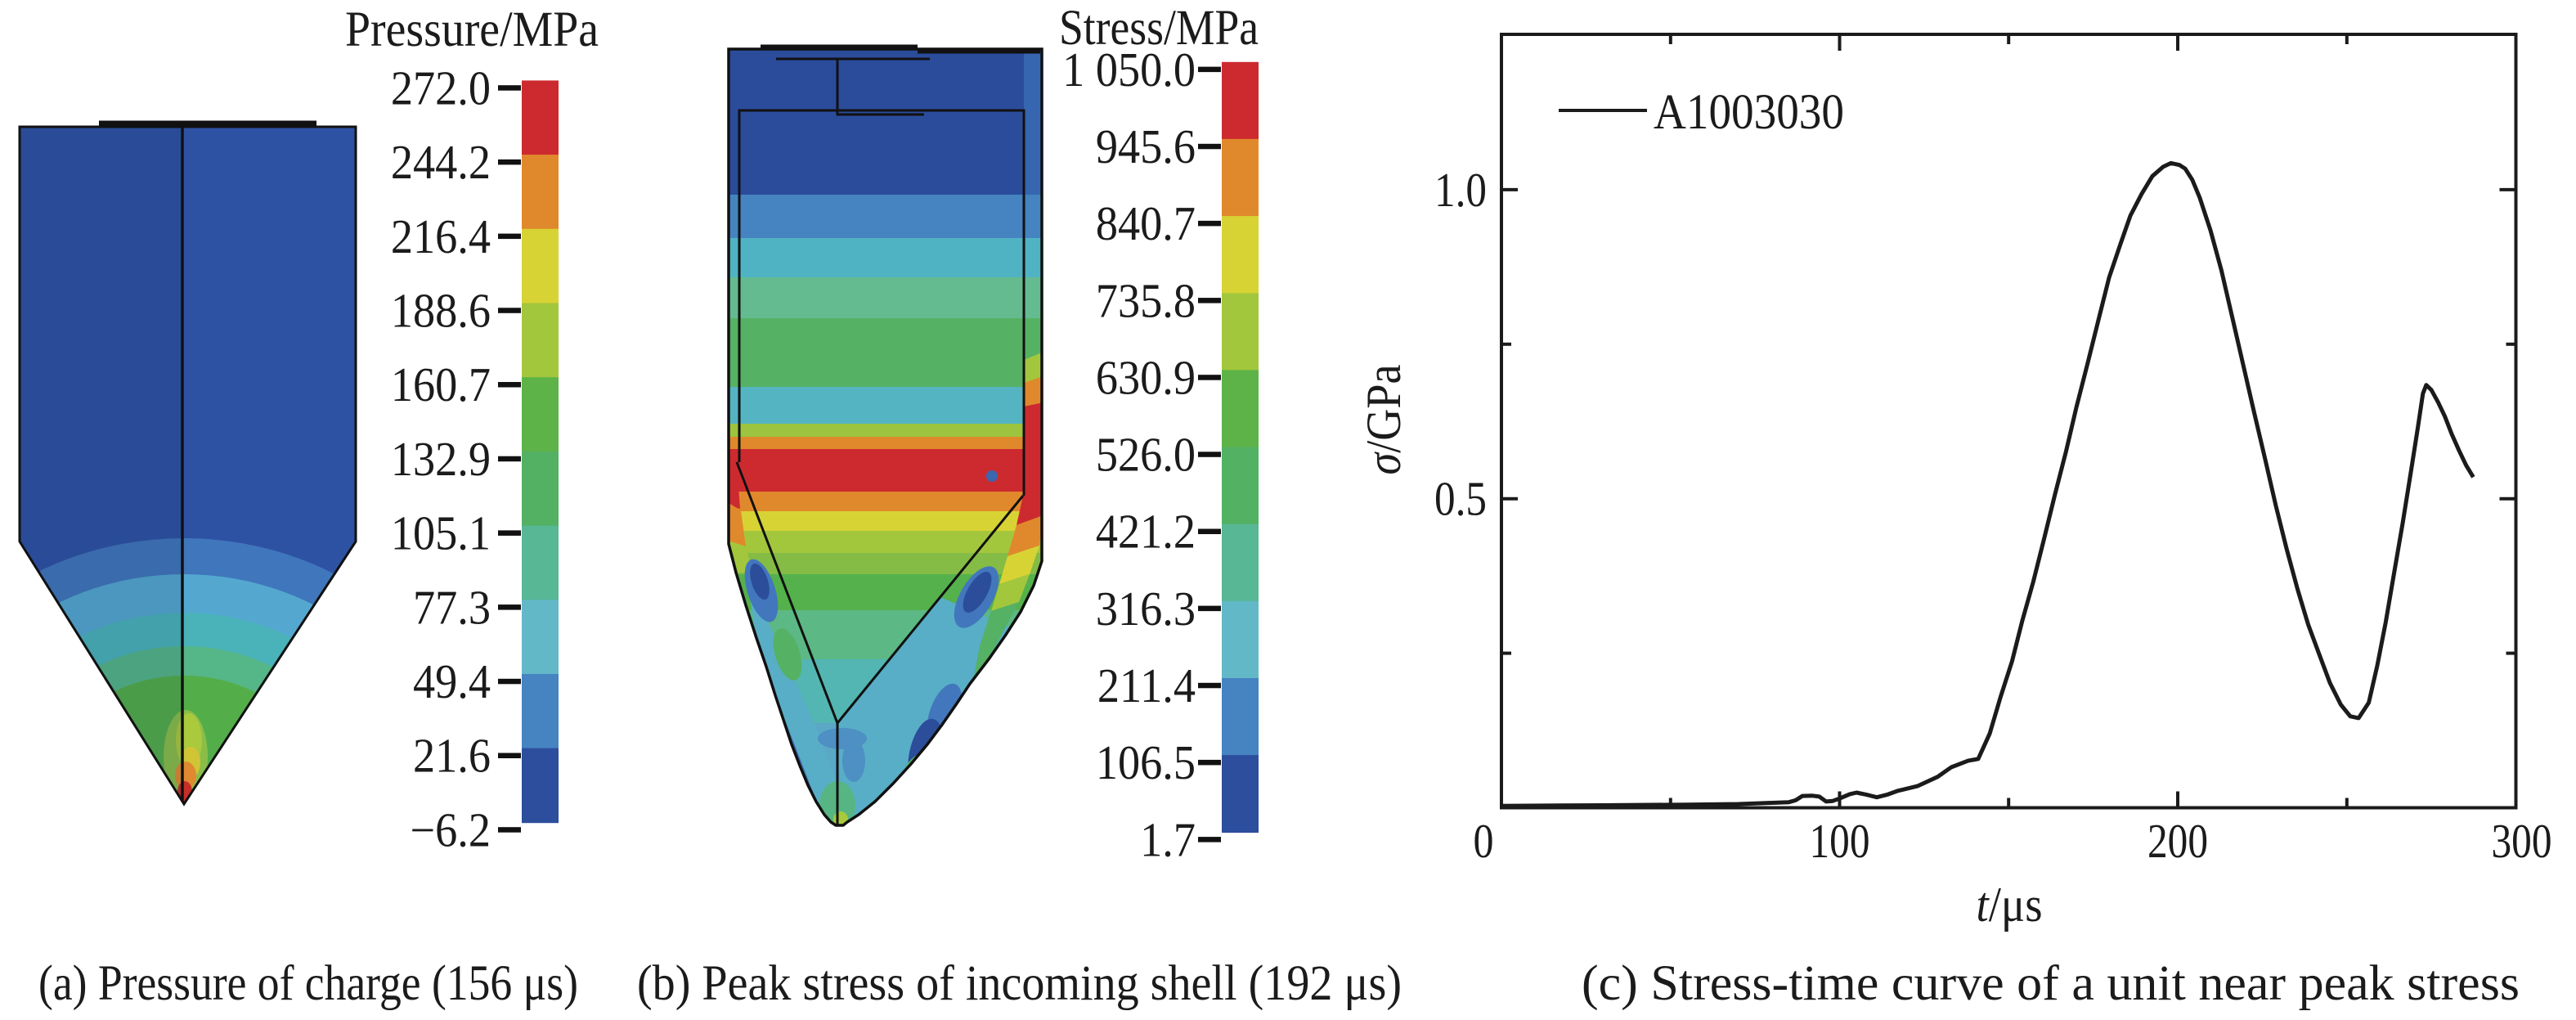 The width and height of the screenshot is (2576, 1020). I want to click on svg-text: −6.2, so click(451, 829).